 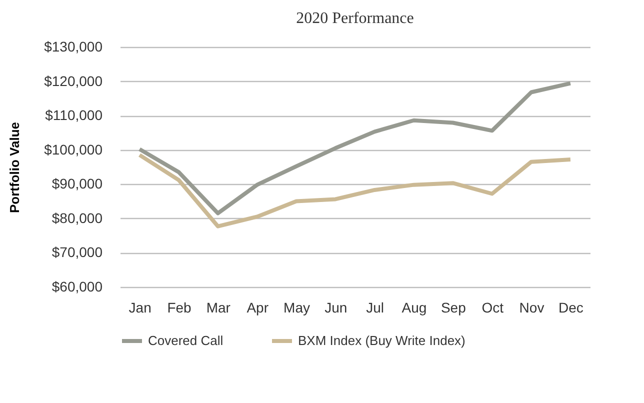 I want to click on x-tick-label: Apr, so click(x=257, y=308).